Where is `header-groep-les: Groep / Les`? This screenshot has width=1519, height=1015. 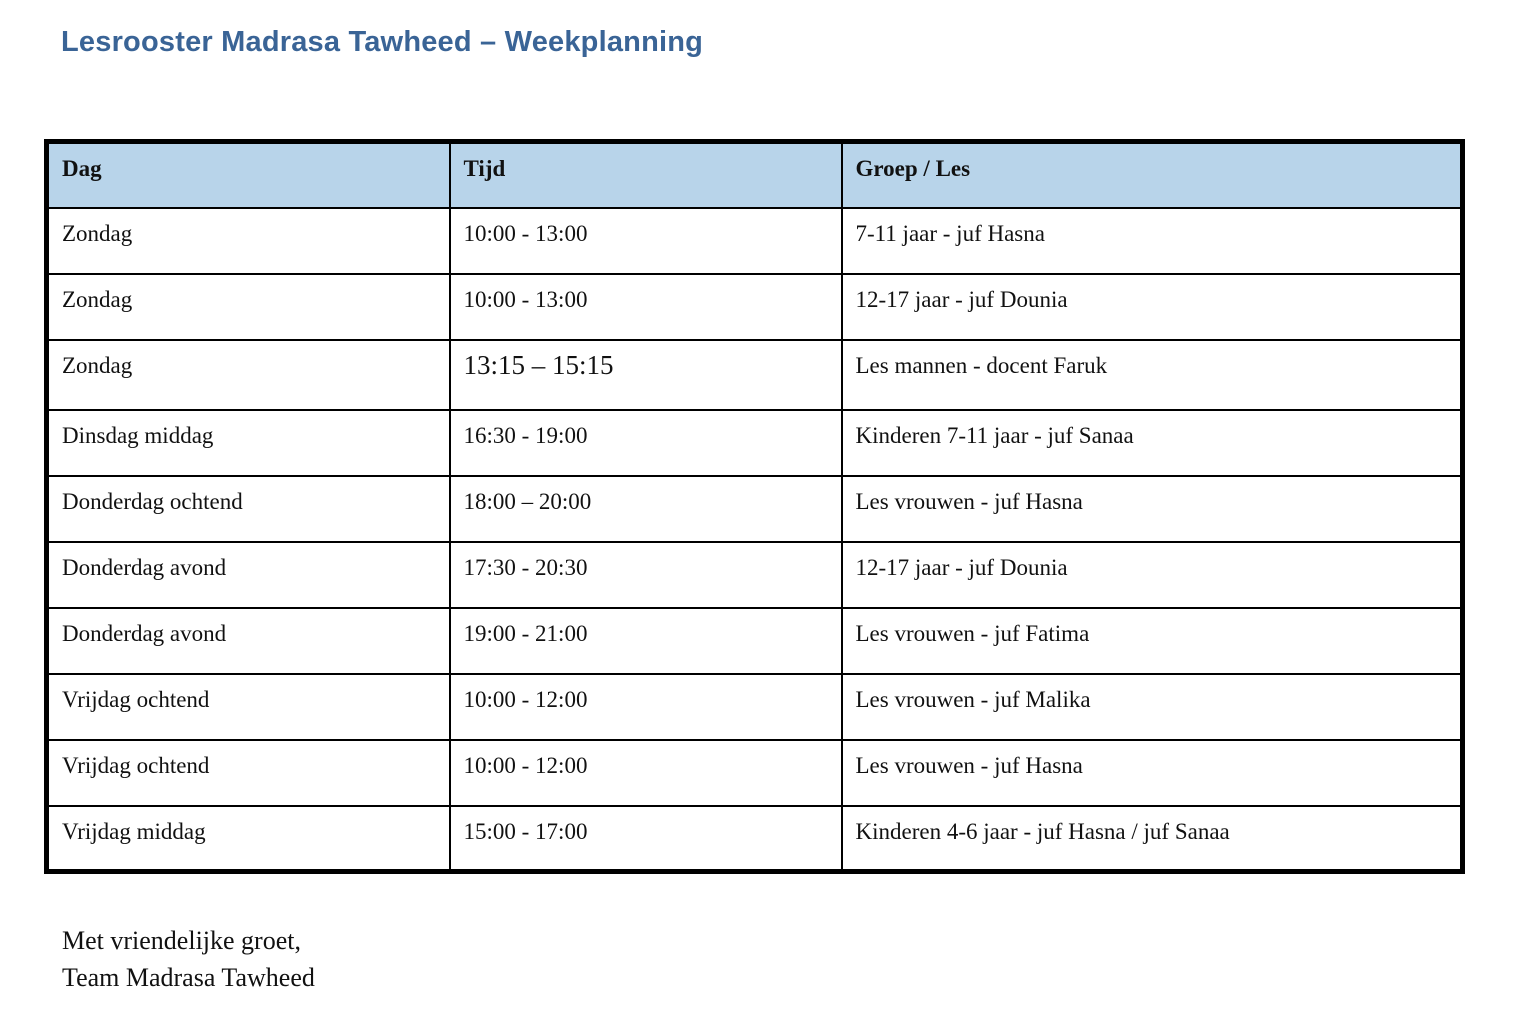 header-groep-les: Groep / Les is located at coordinates (1152, 174).